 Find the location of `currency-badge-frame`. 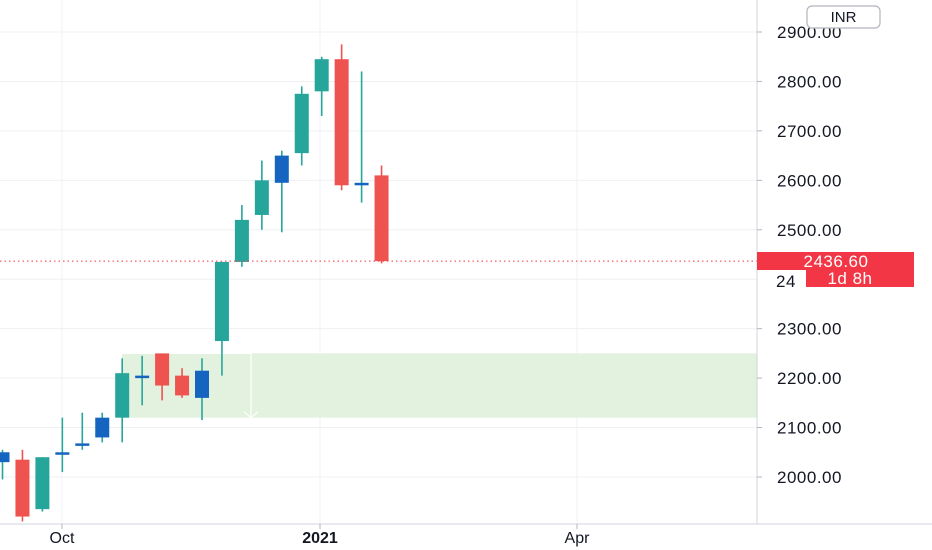

currency-badge-frame is located at coordinates (843, 17).